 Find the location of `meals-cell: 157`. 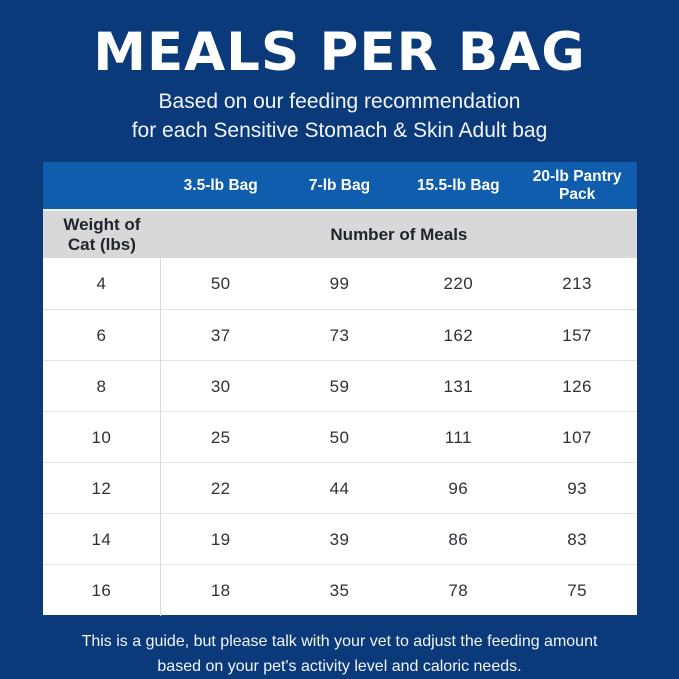

meals-cell: 157 is located at coordinates (577, 335).